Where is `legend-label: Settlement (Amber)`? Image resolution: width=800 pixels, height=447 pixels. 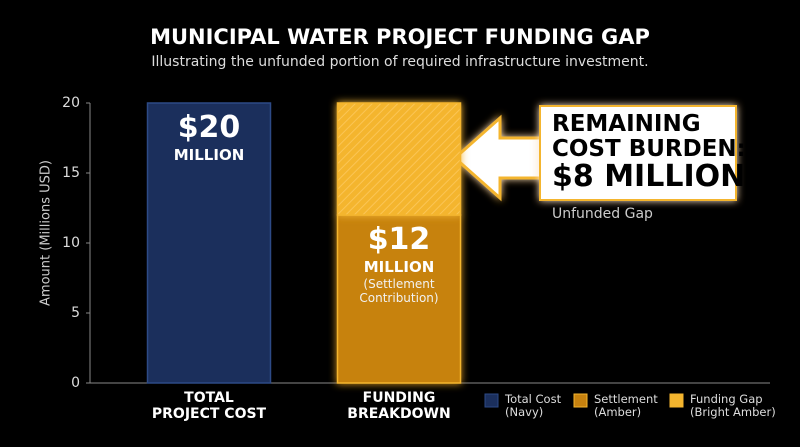
legend-label: Settlement (Amber) is located at coordinates (626, 406).